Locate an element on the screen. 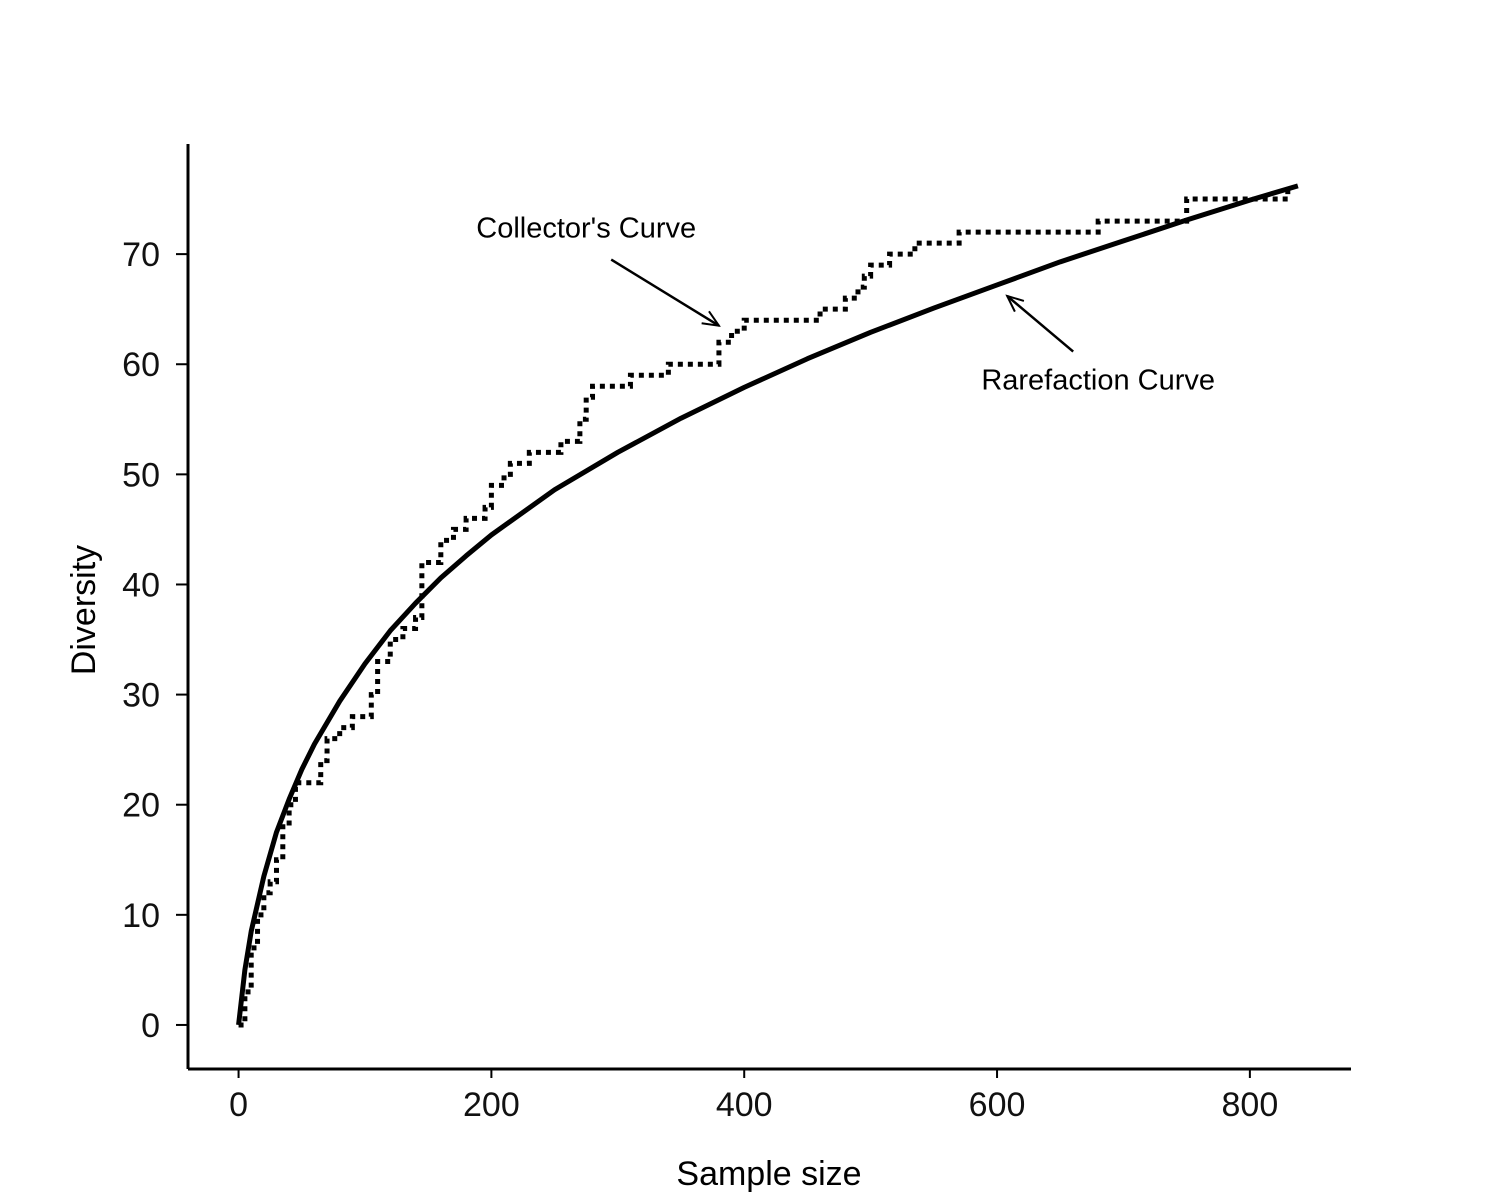 The image size is (1500, 1200). y-tick-label: 60 is located at coordinates (141, 365).